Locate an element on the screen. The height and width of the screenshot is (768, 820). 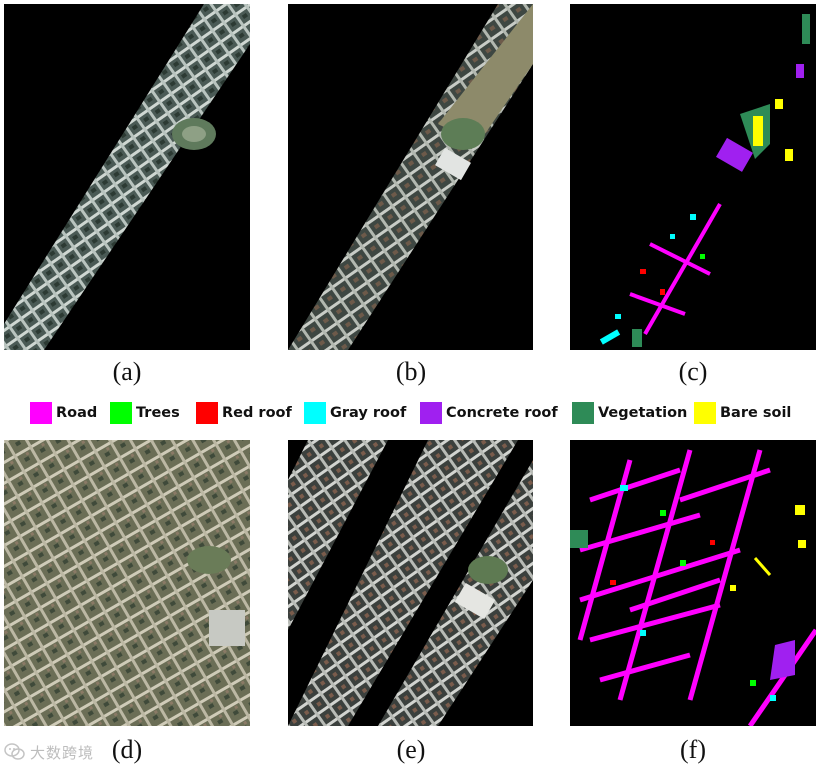
classification-map-c is located at coordinates (704, 180).